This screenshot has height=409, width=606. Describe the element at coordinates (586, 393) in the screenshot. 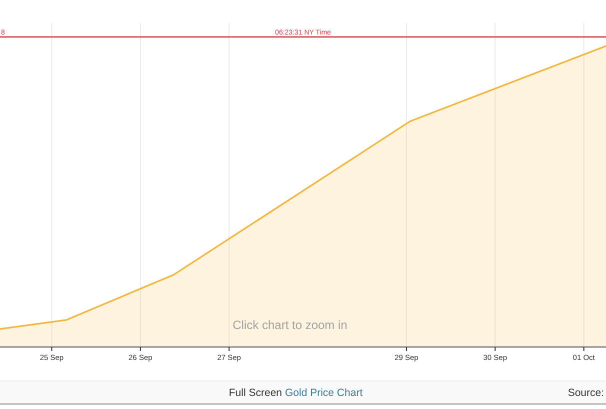

I see `source-note: Source:` at that location.